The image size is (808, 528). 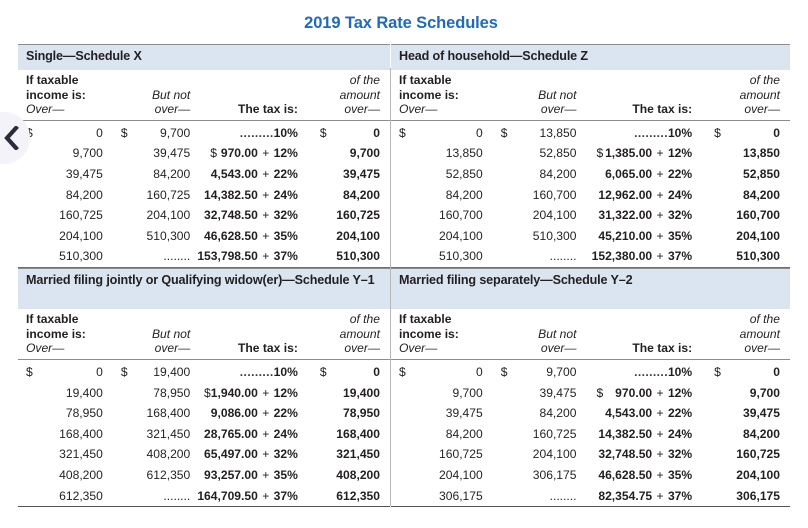 What do you see at coordinates (758, 215) in the screenshot?
I see `cell-value: 160,700` at bounding box center [758, 215].